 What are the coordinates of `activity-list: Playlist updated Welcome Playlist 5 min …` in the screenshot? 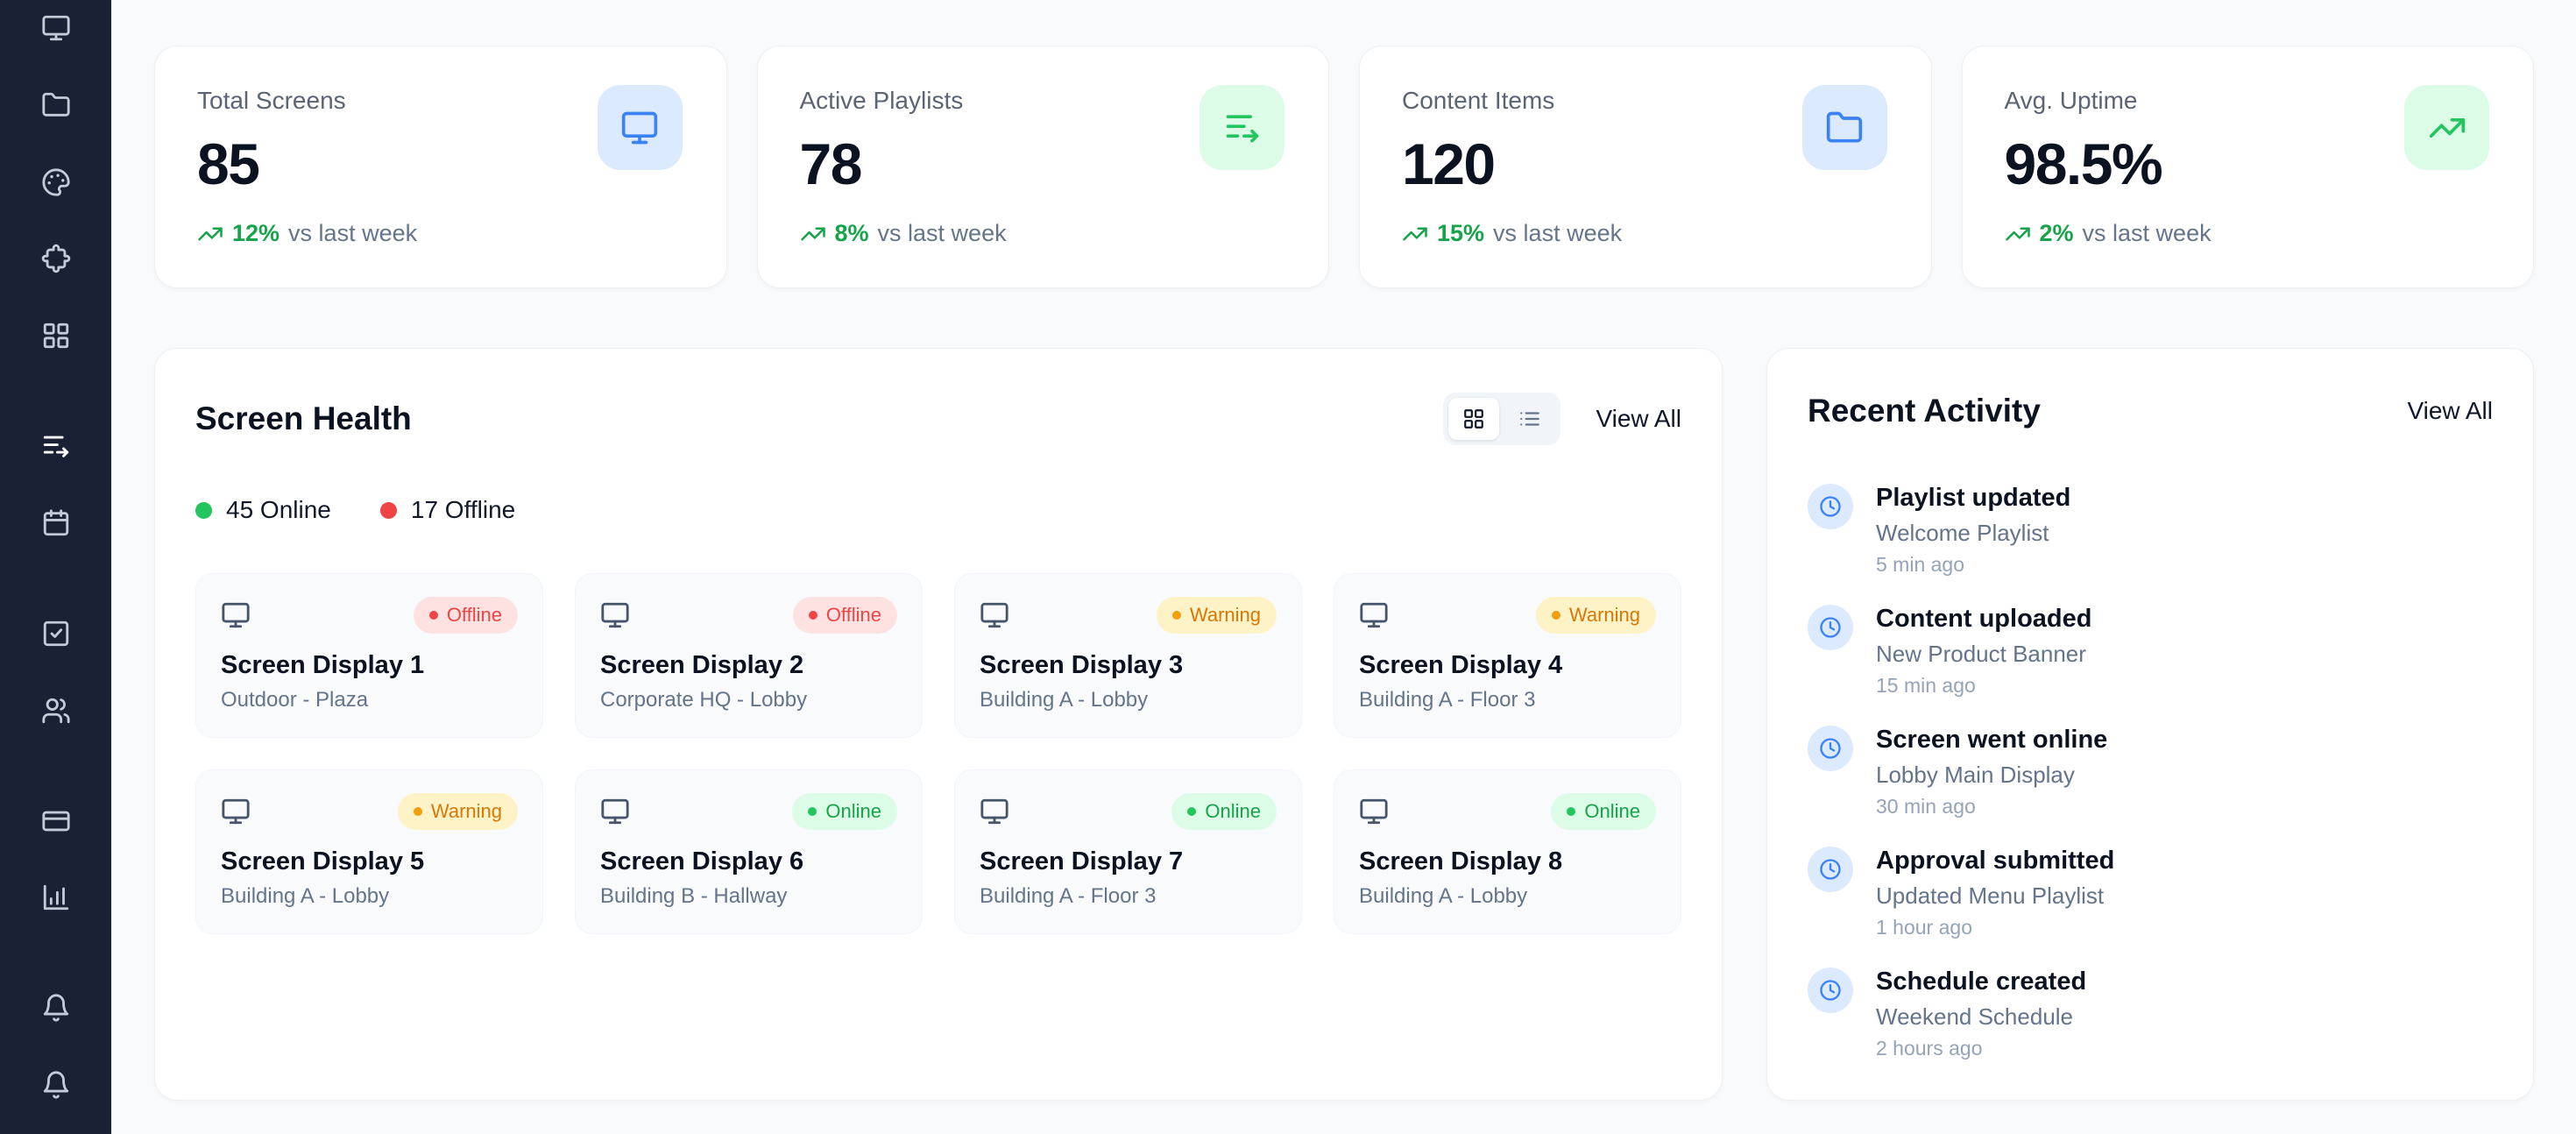 It's located at (2150, 772).